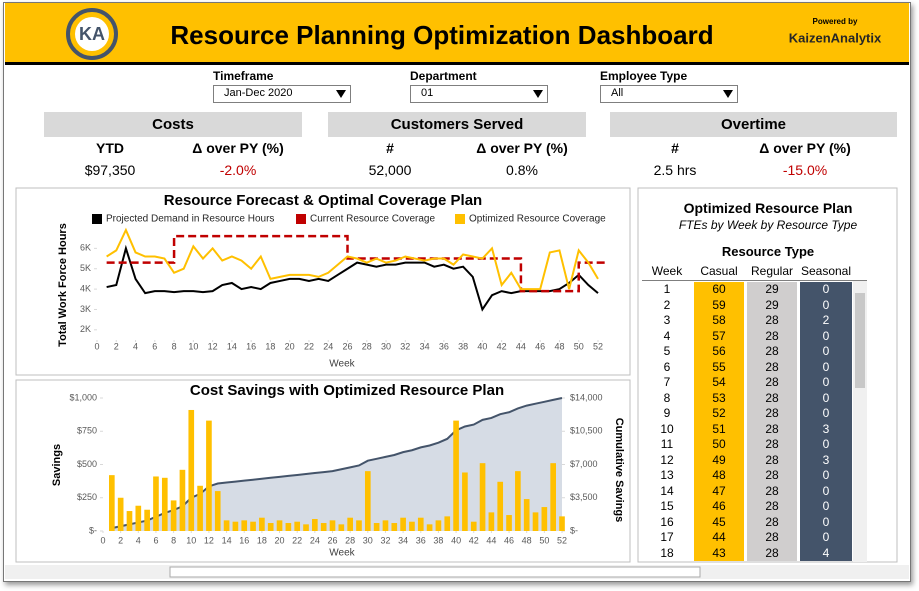 Image resolution: width=919 pixels, height=591 pixels. Describe the element at coordinates (667, 351) in the screenshot. I see `table-cell: 5` at that location.